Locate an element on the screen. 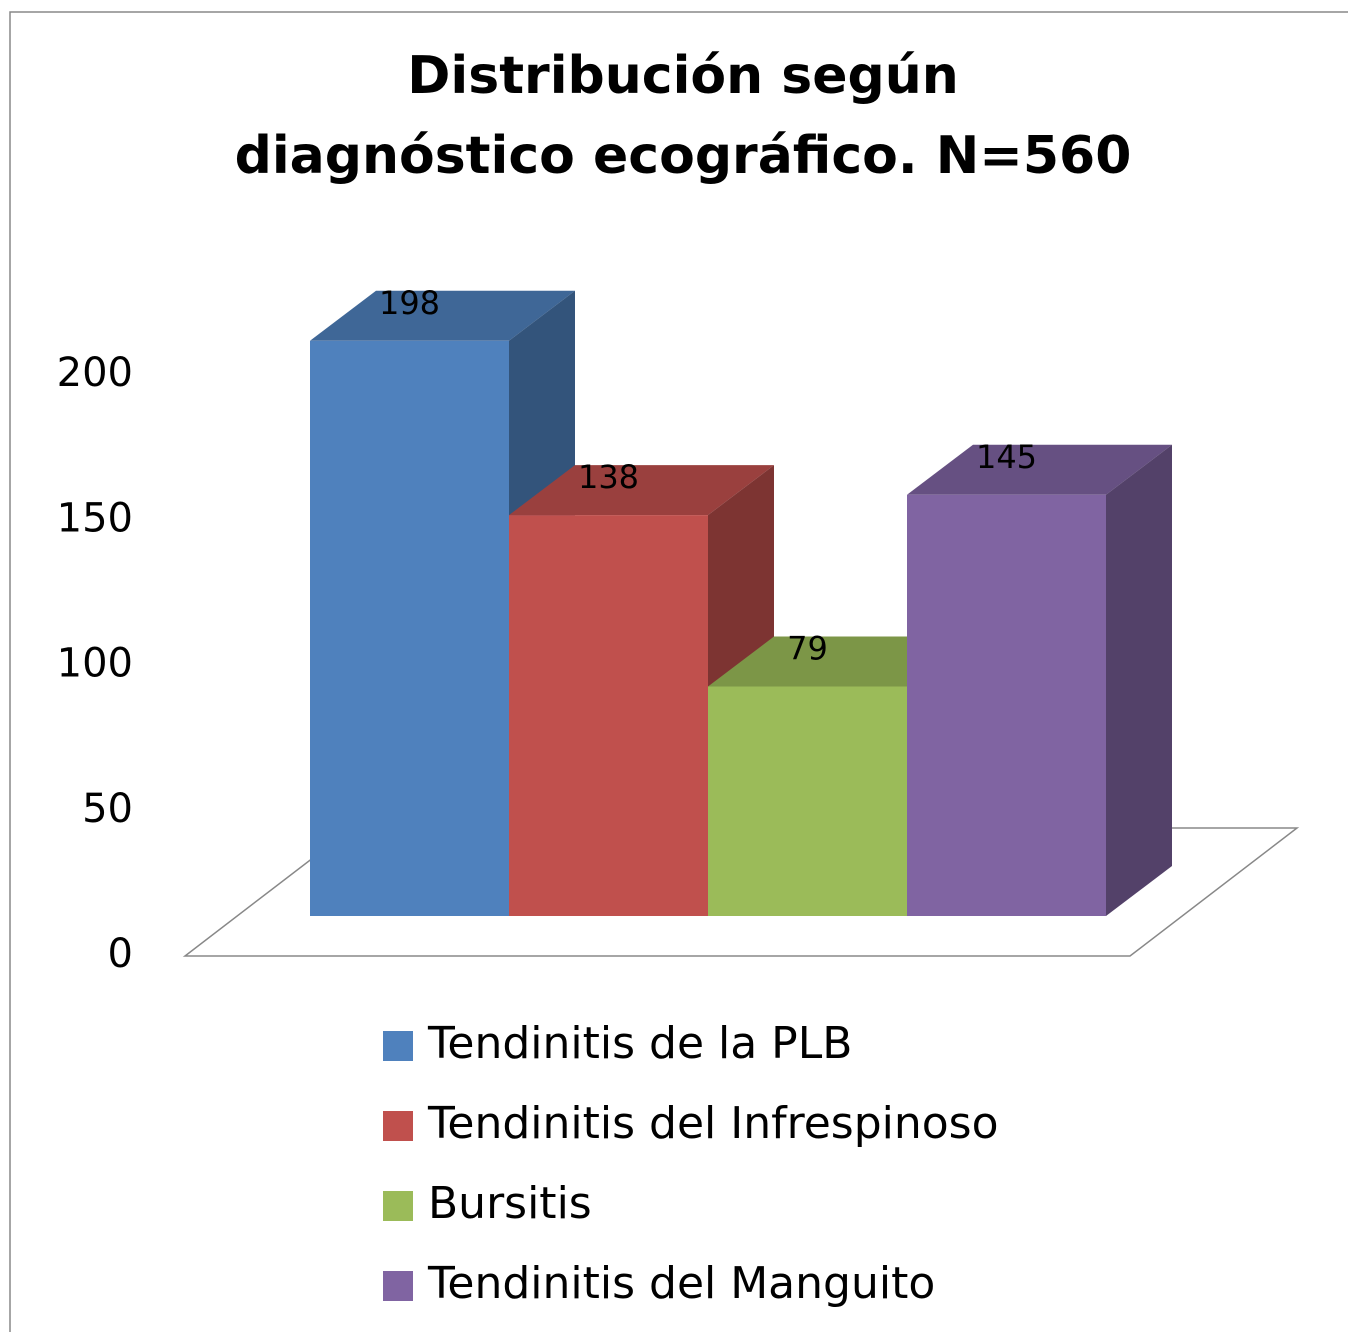 The width and height of the screenshot is (1348, 1332). value-label: 145 is located at coordinates (1006, 457).